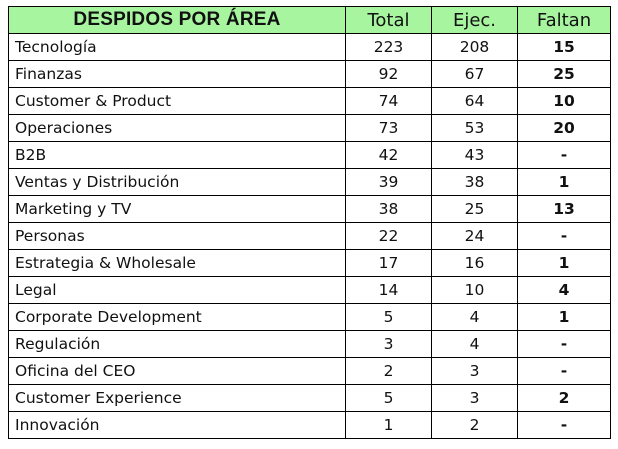  What do you see at coordinates (474, 101) in the screenshot?
I see `ejec-cell: 64` at bounding box center [474, 101].